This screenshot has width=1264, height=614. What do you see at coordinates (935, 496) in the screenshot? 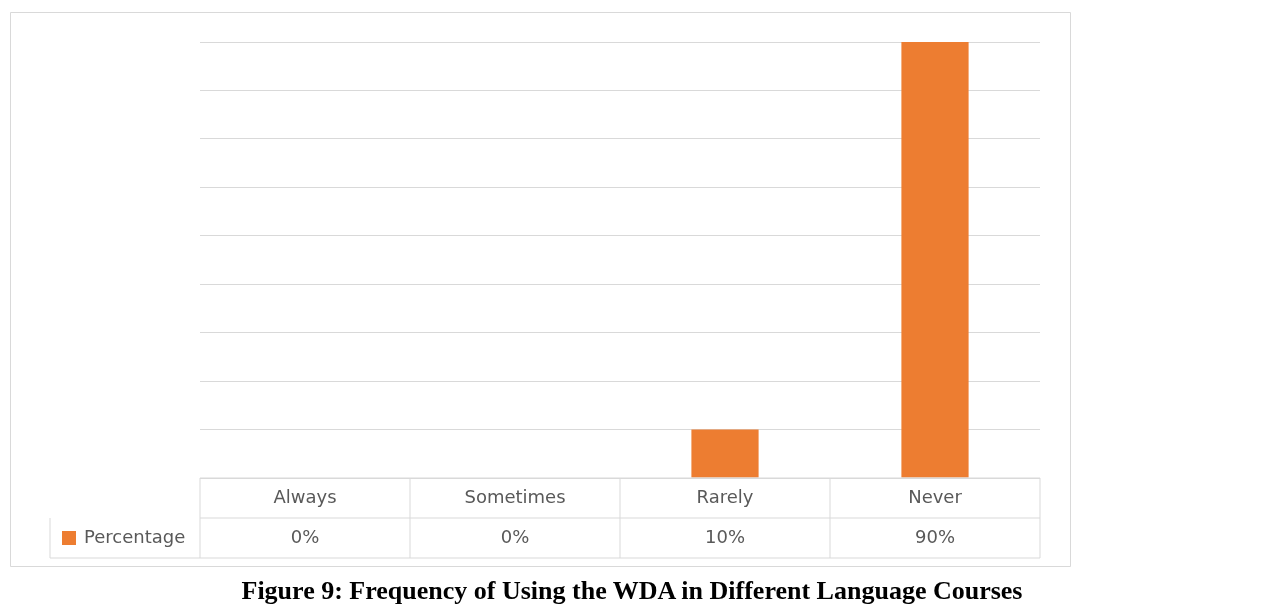
I see `x-tick-label: Never` at bounding box center [935, 496].